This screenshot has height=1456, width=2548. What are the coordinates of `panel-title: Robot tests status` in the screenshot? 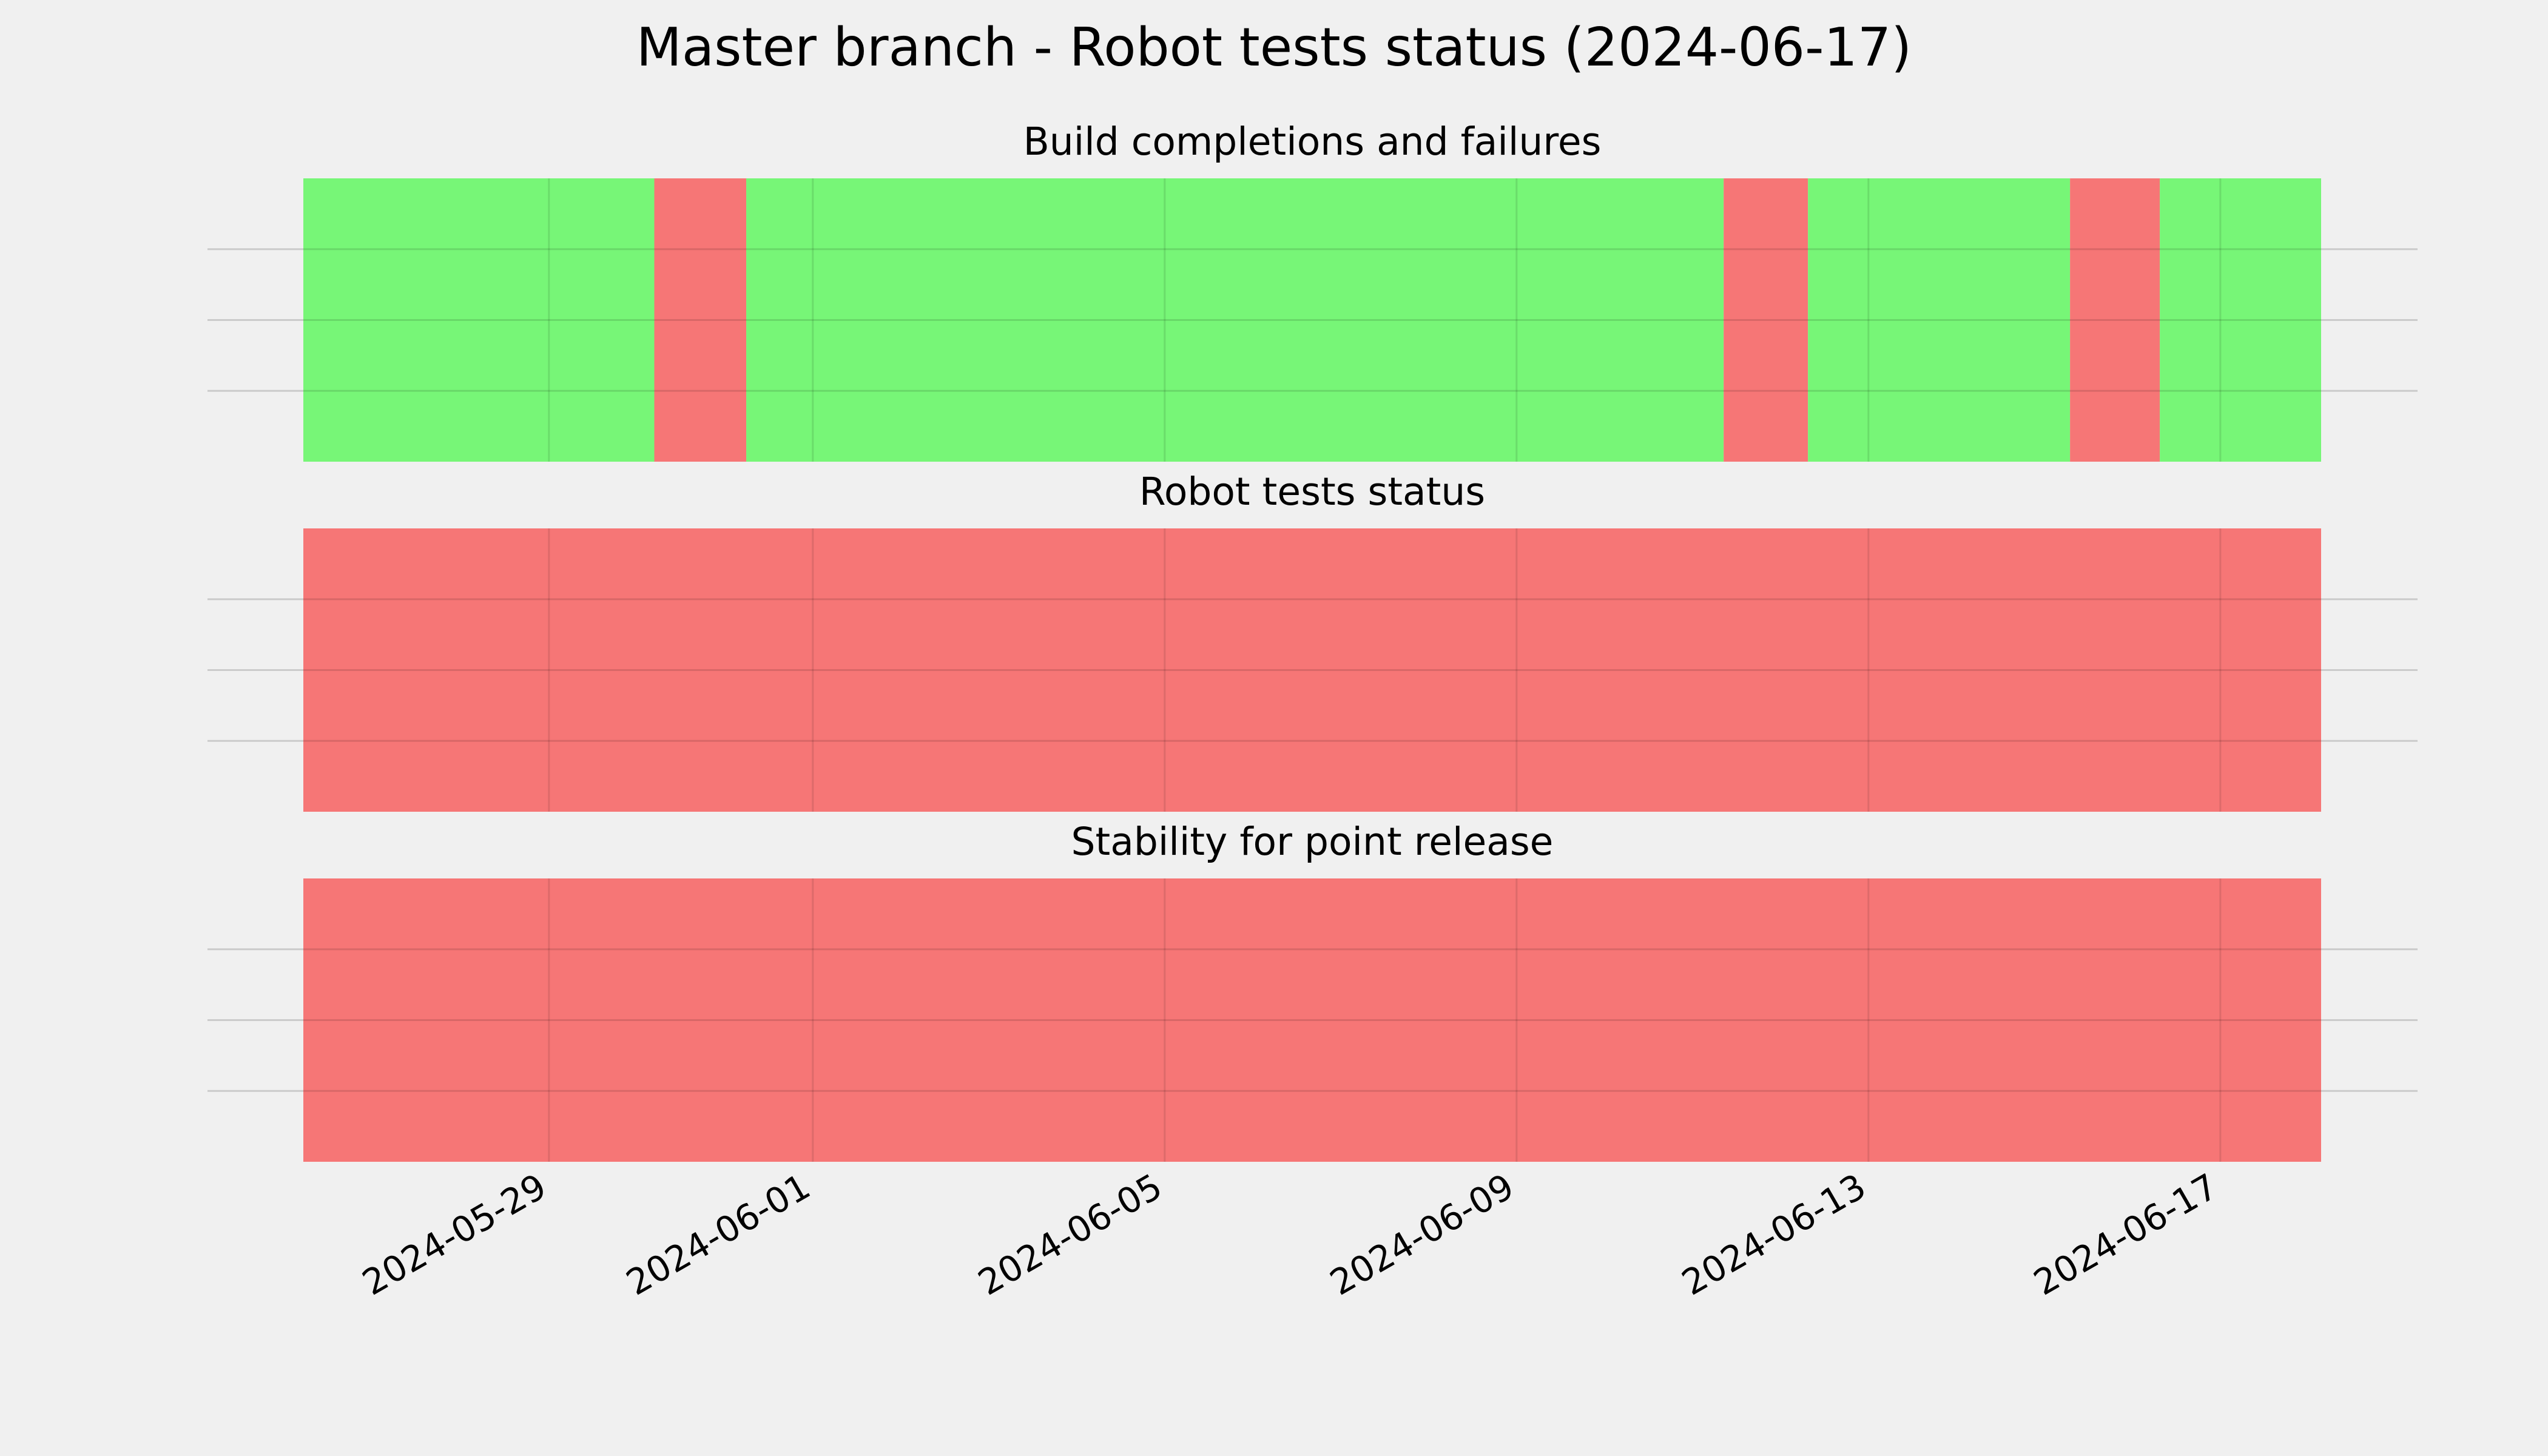 It's located at (1312, 492).